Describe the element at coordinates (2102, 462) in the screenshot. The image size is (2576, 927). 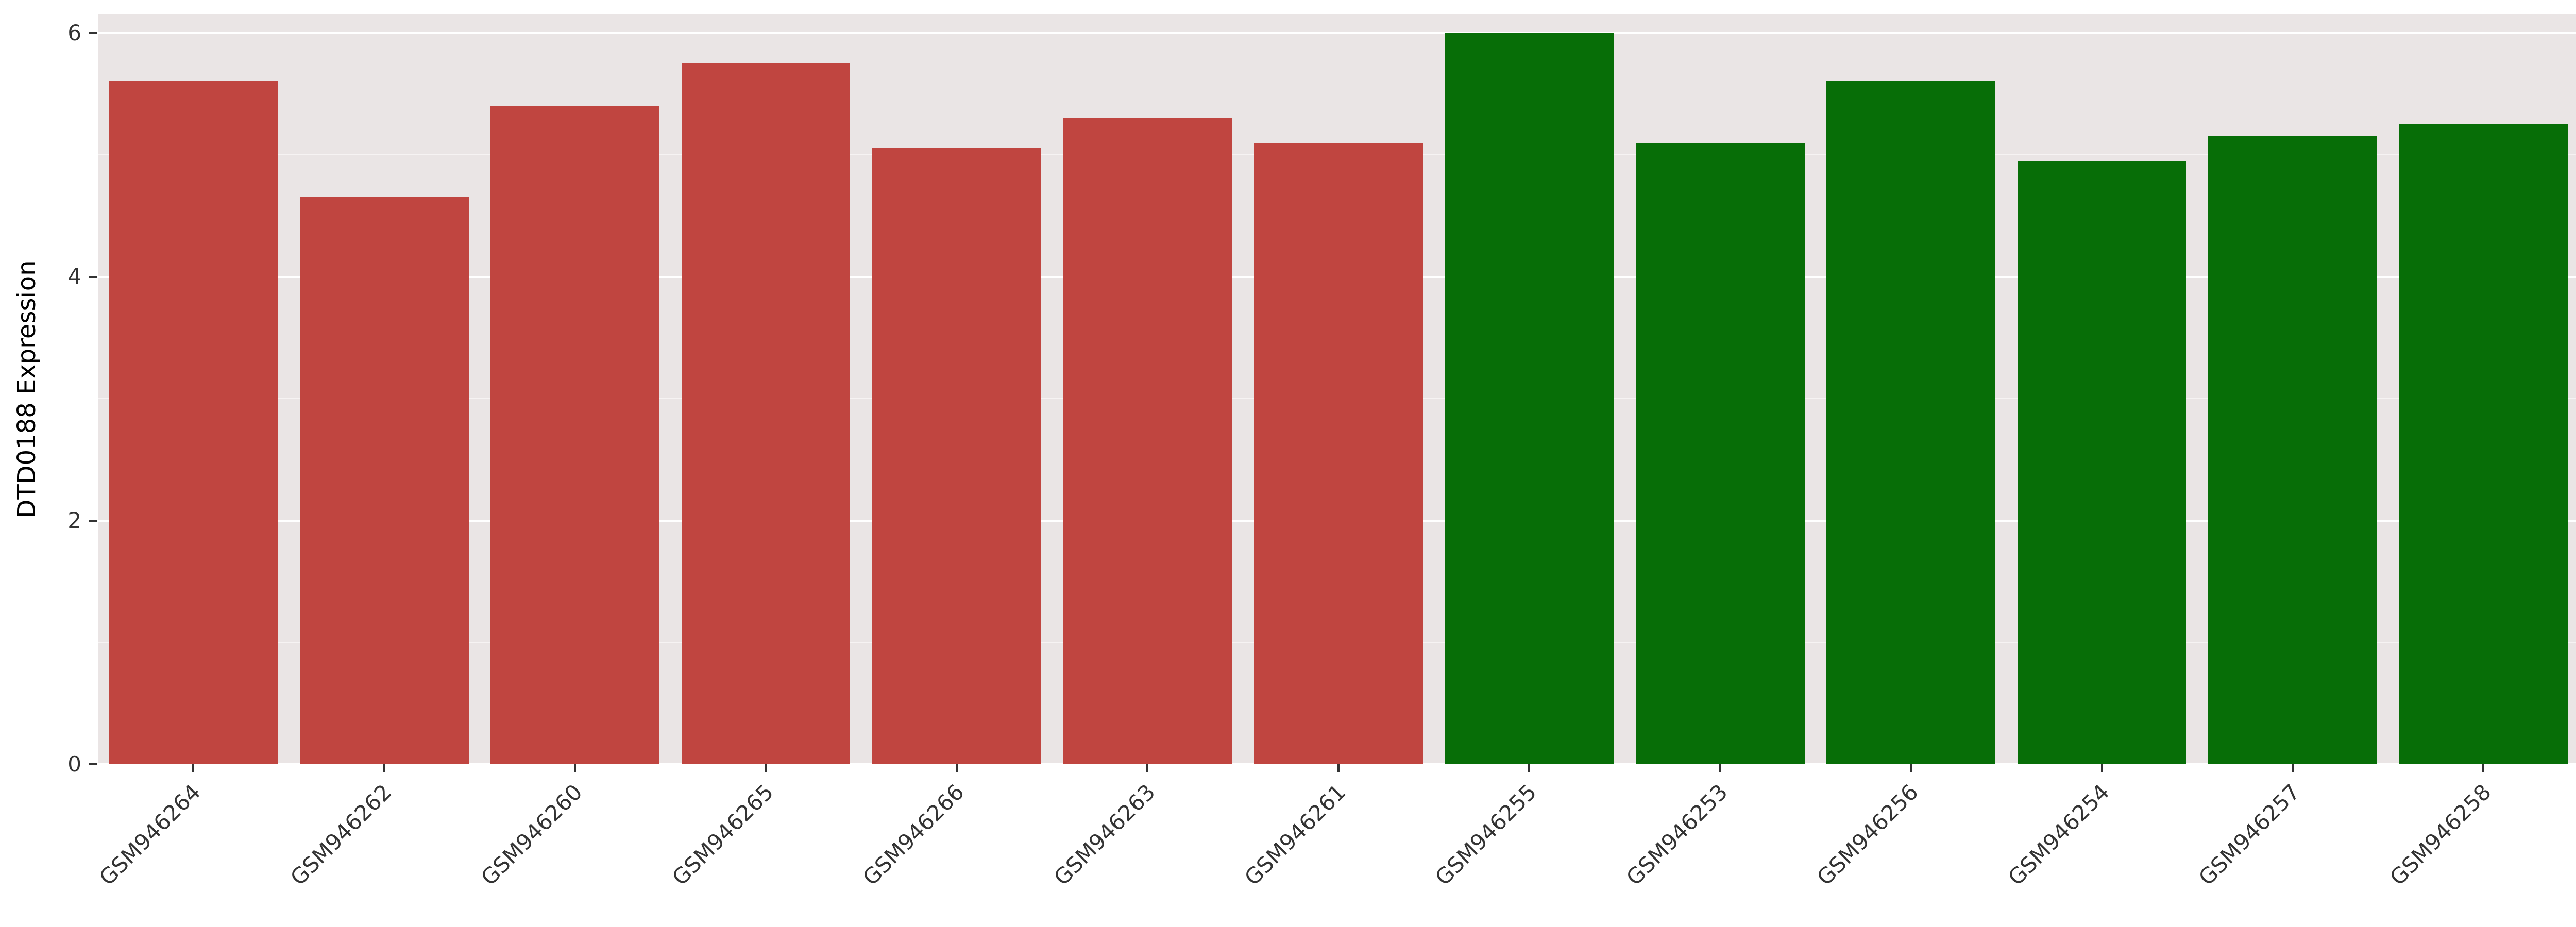
I see `bar-GSM946254` at that location.